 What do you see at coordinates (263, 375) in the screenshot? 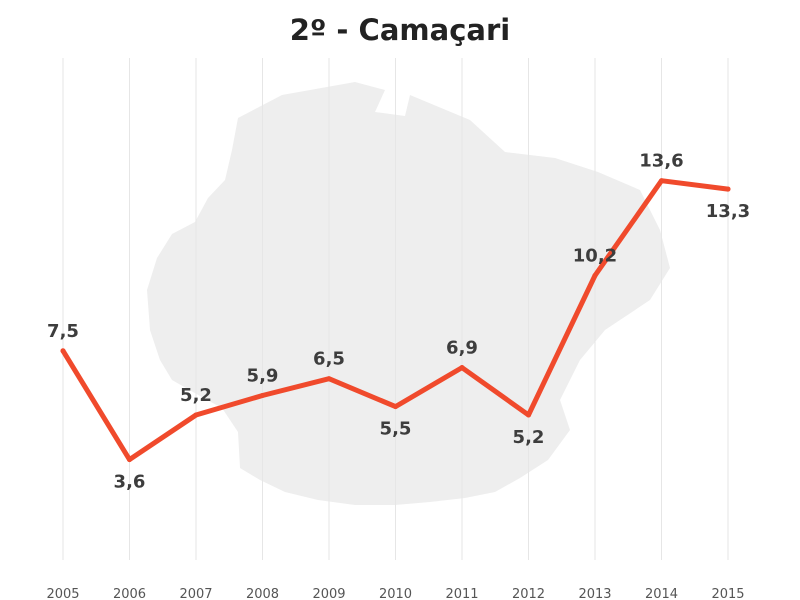
I see `data-label-2008: 5,9` at bounding box center [263, 375].